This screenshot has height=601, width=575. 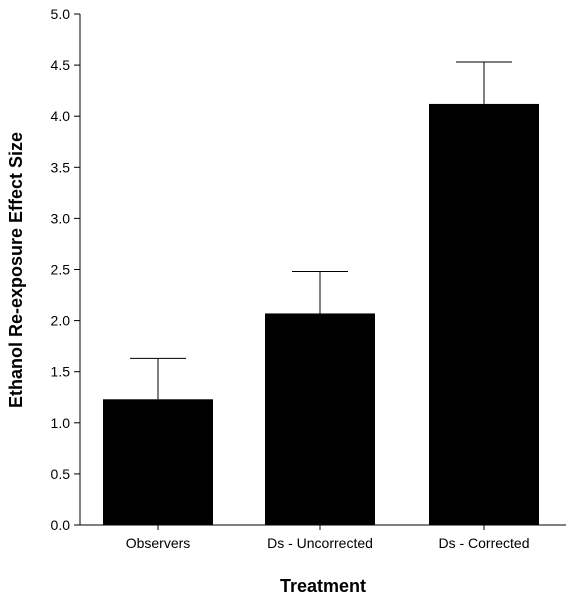 I want to click on y-tick-label: 2.0, so click(x=61, y=321).